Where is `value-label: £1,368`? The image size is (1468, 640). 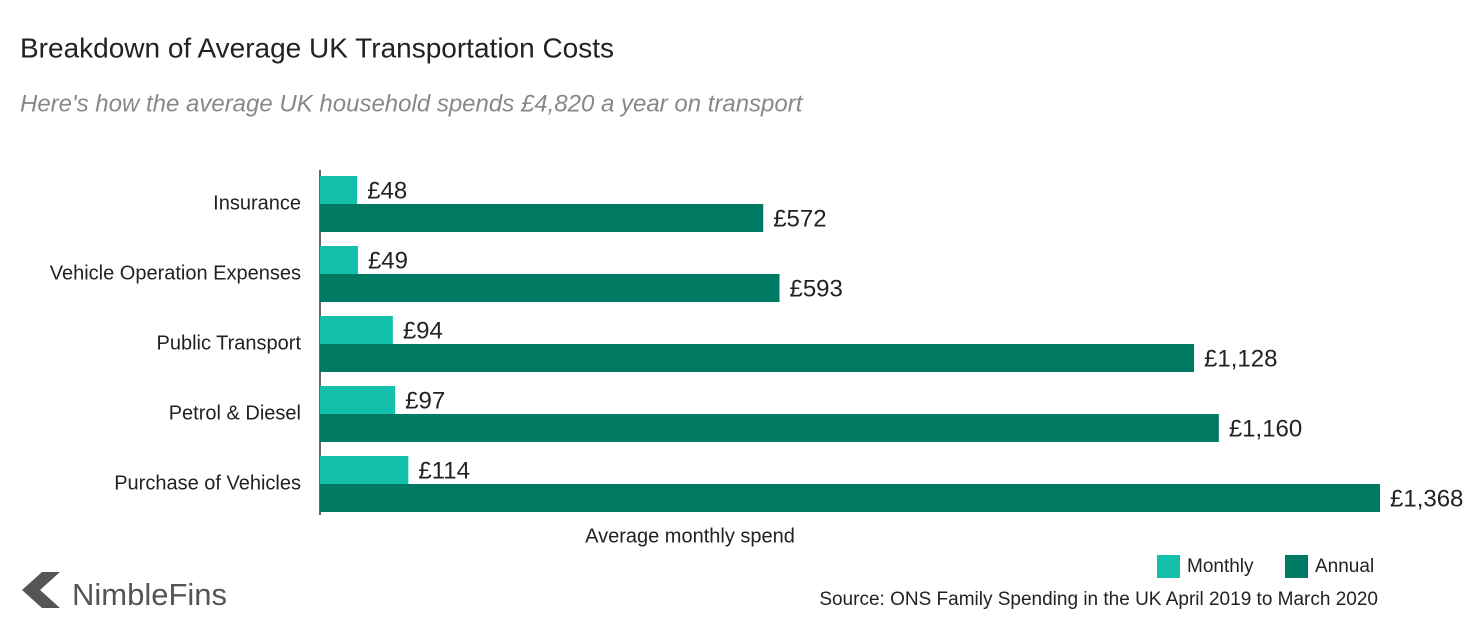
value-label: £1,368 is located at coordinates (1426, 498).